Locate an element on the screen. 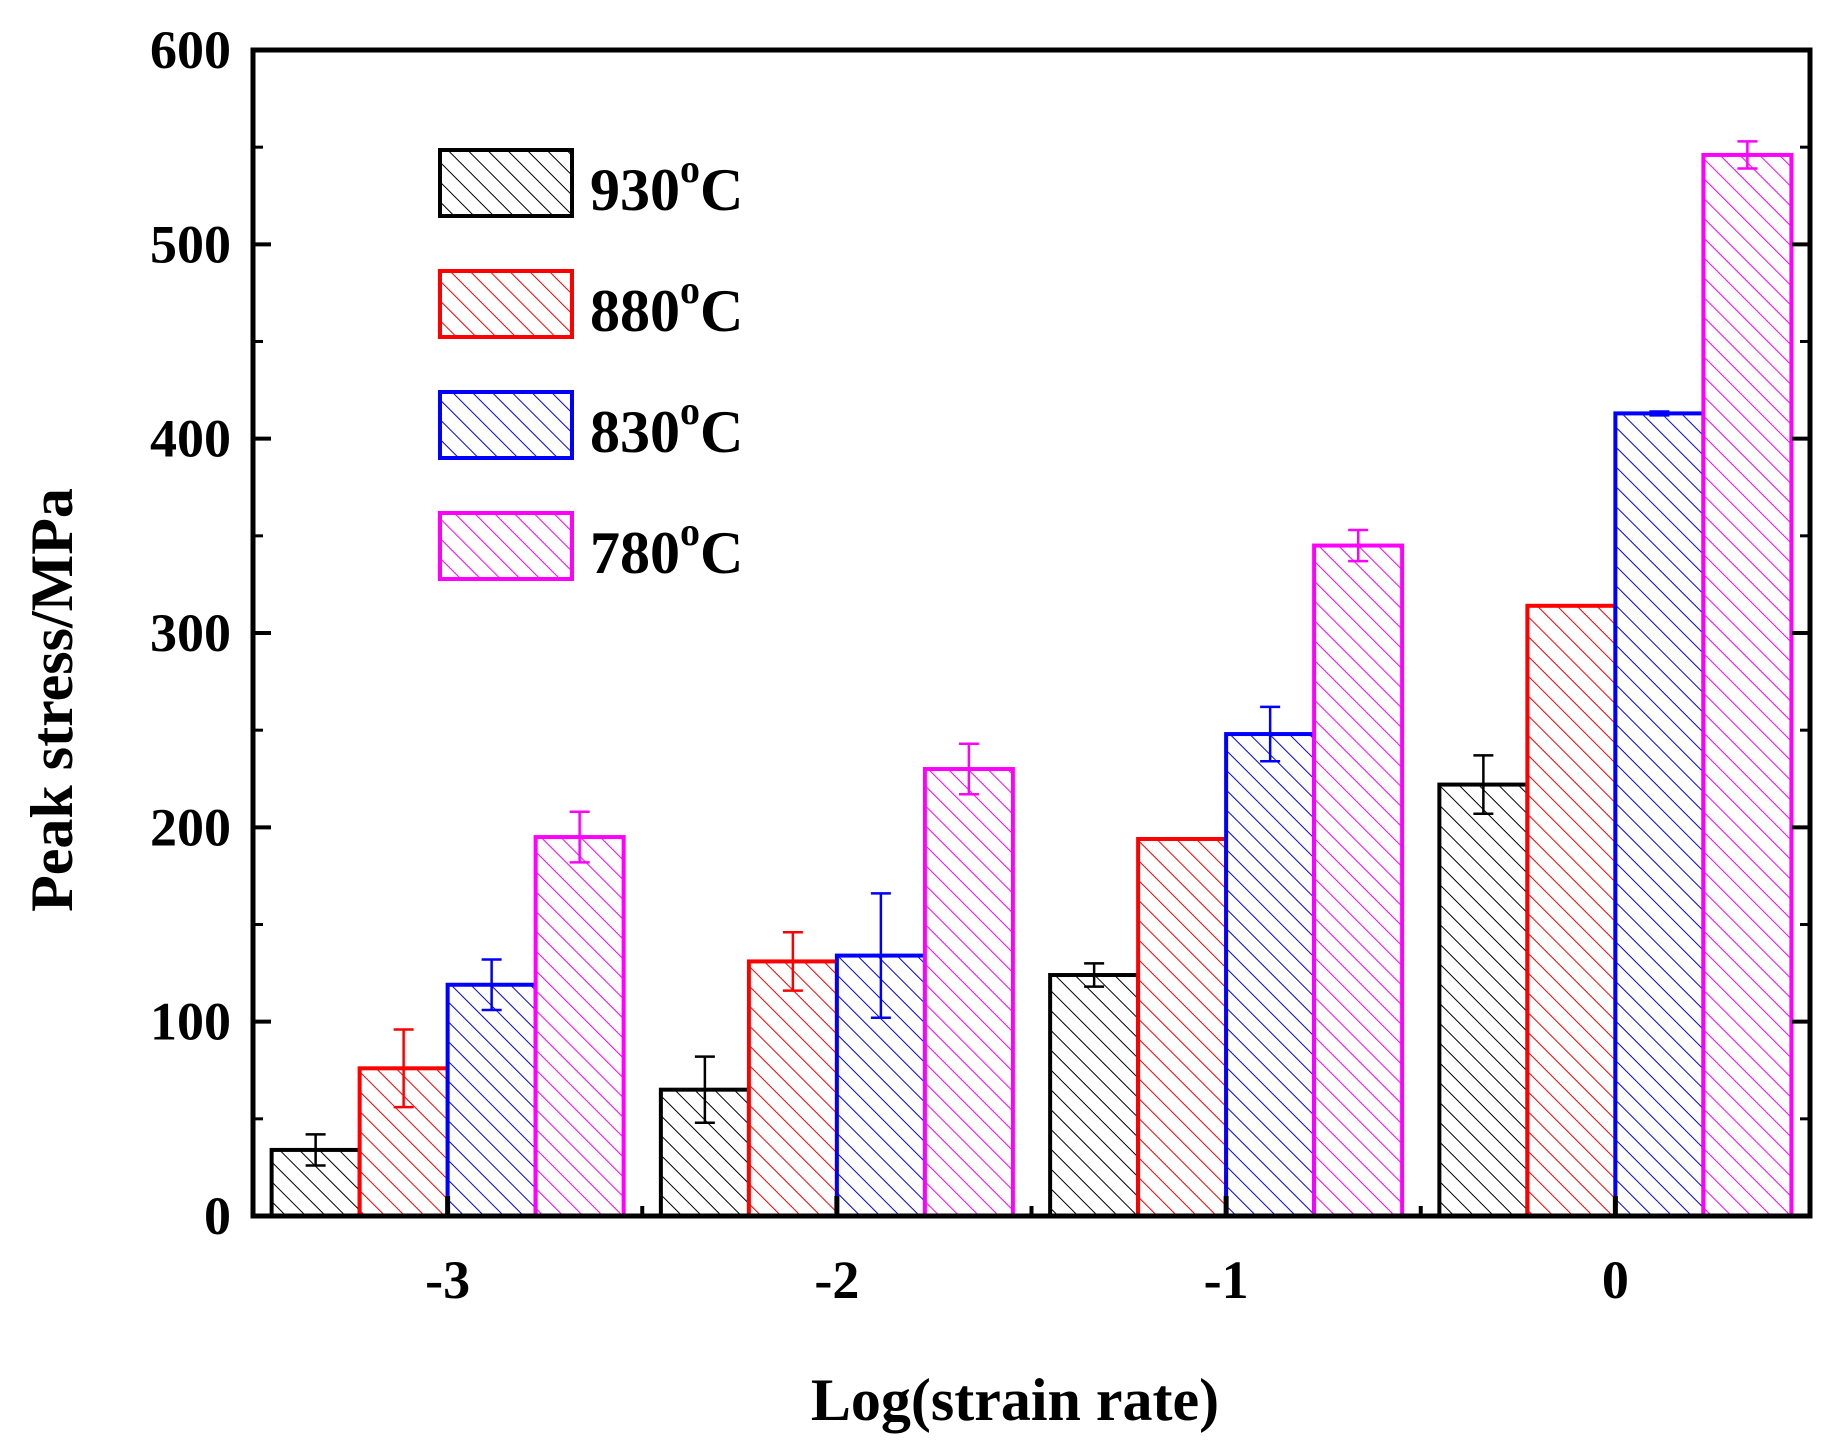 Image resolution: width=1833 pixels, height=1451 pixels. y-tick-label: 100 is located at coordinates (190, 1022).